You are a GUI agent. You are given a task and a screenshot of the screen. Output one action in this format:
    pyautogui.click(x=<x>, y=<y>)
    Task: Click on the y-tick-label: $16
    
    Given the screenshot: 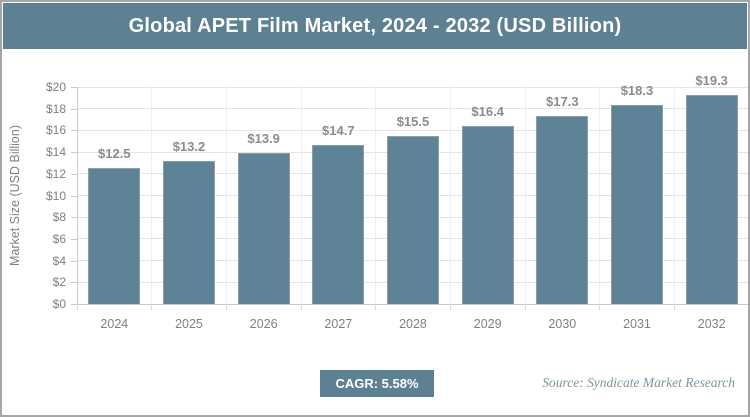 What is the action you would take?
    pyautogui.click(x=55, y=130)
    